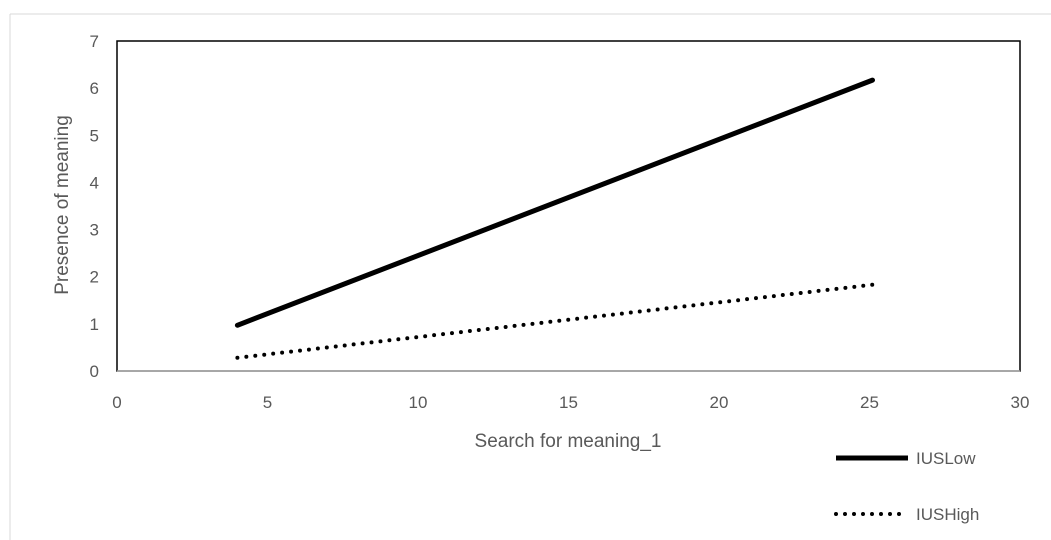  I want to click on x-axis-ticks: 0 5 10 15 20 25 30, so click(570, 402).